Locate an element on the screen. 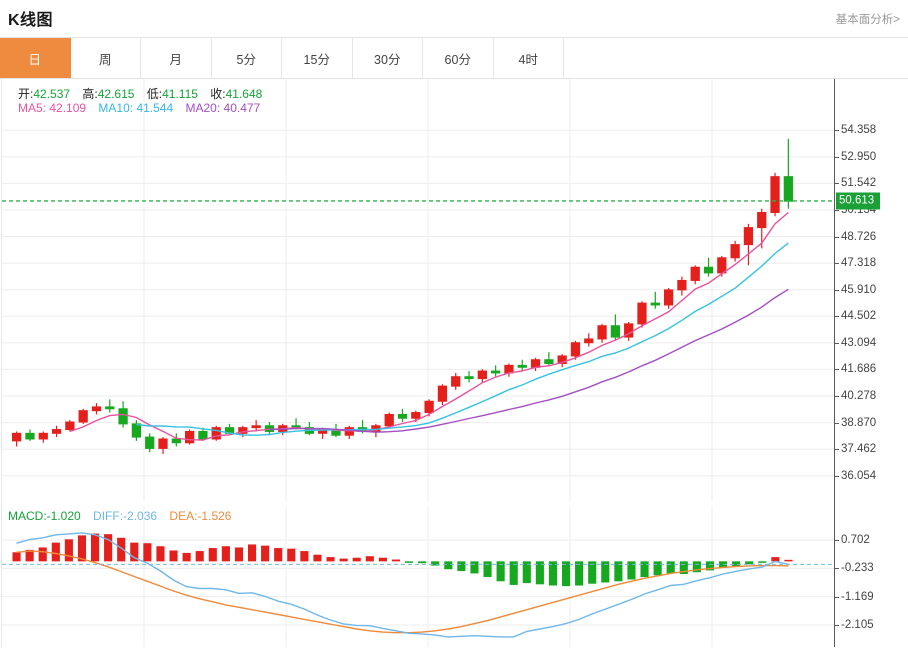 The image size is (908, 648). price-axis-tick: 44.502 is located at coordinates (859, 316).